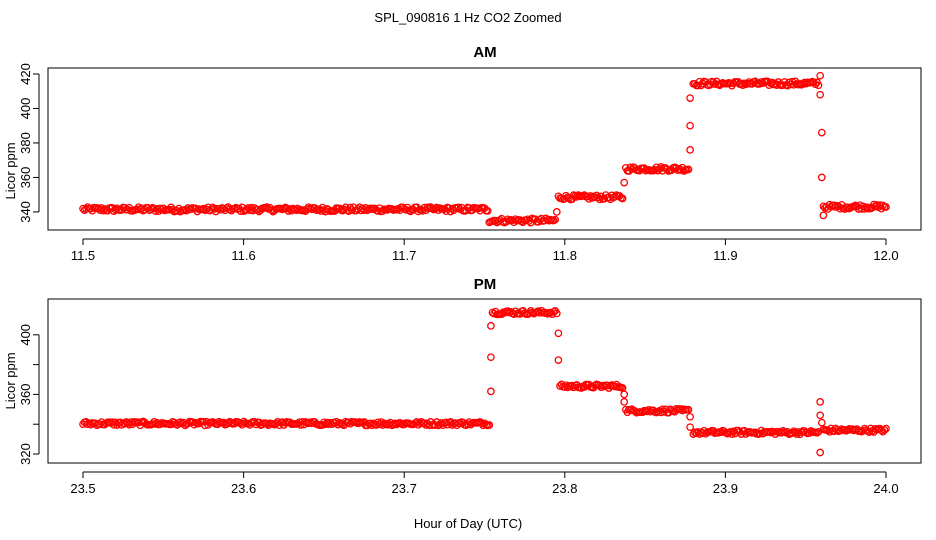 This screenshot has width=936, height=540. What do you see at coordinates (82, 488) in the screenshot?
I see `pm-x-tick-label: 23.5` at bounding box center [82, 488].